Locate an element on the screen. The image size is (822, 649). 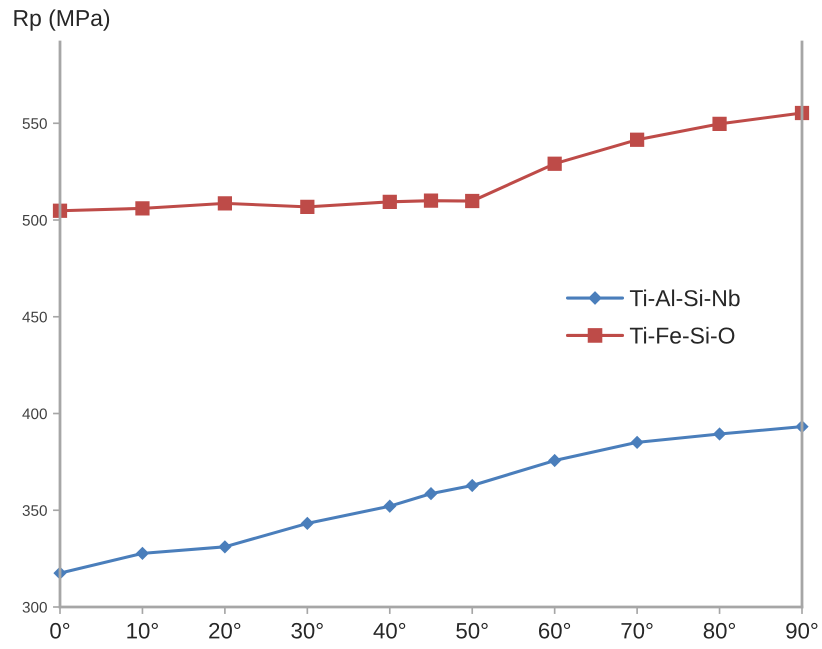
legend-label: Ti-Fe-Si-O is located at coordinates (682, 335).